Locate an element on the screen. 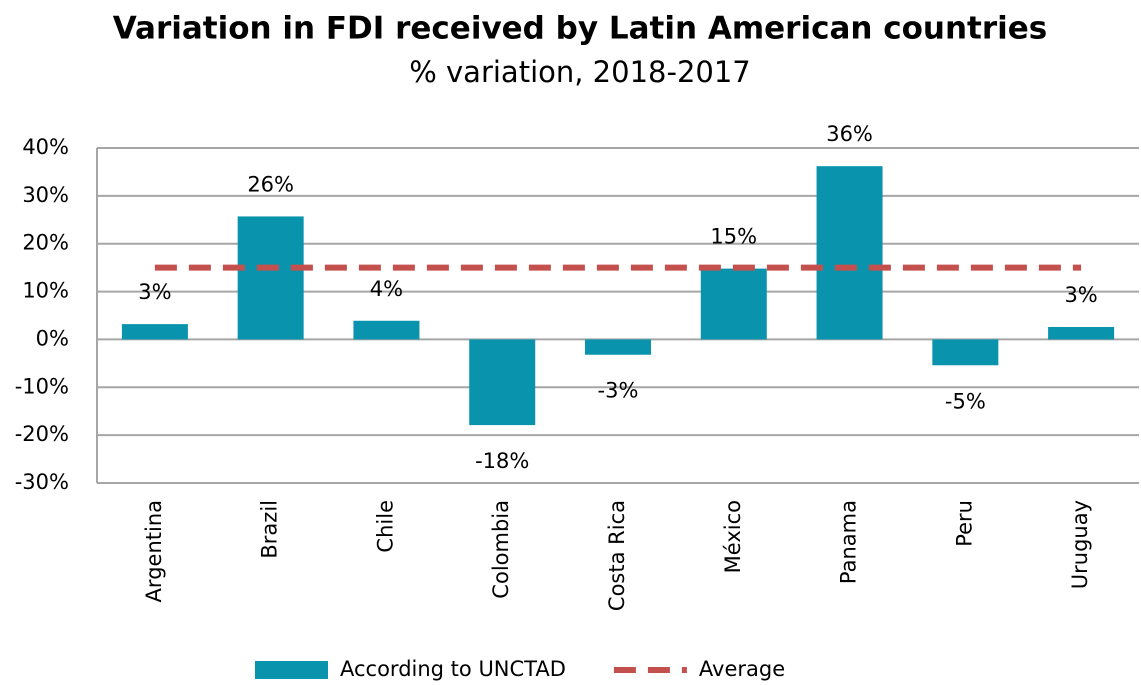  x-tick-label: Costa Rica is located at coordinates (617, 555).